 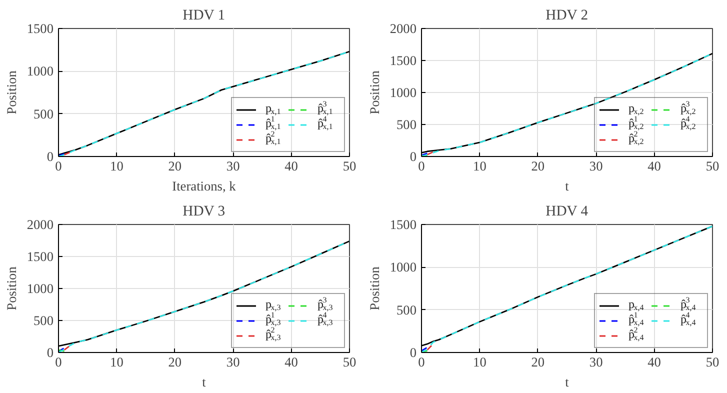 I want to click on chart-title: HDV 3, so click(x=204, y=212).